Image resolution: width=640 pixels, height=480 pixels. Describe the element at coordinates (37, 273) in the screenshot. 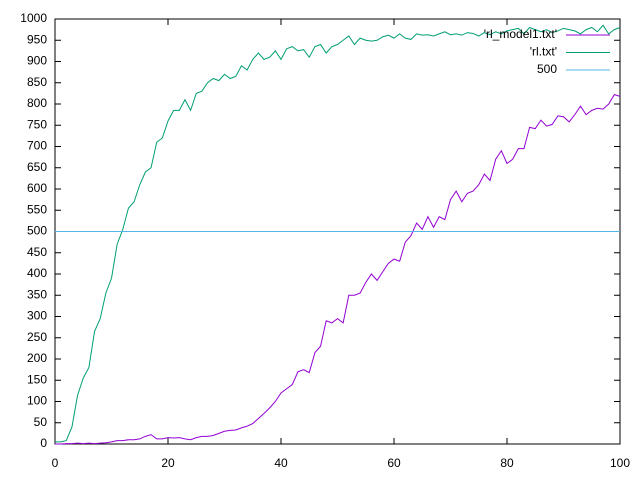

I see `y-tick-label: 400` at that location.